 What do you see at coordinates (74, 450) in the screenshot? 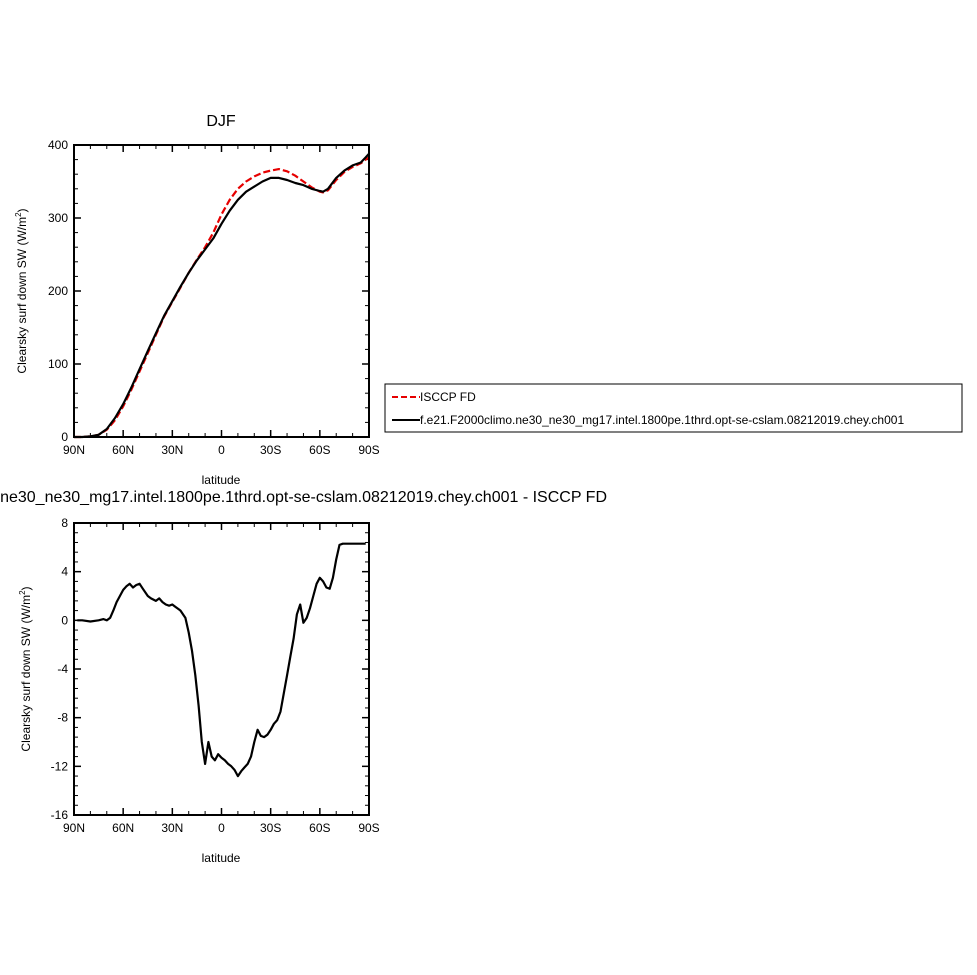
I see `panel1-xtick-label: 90N` at bounding box center [74, 450].